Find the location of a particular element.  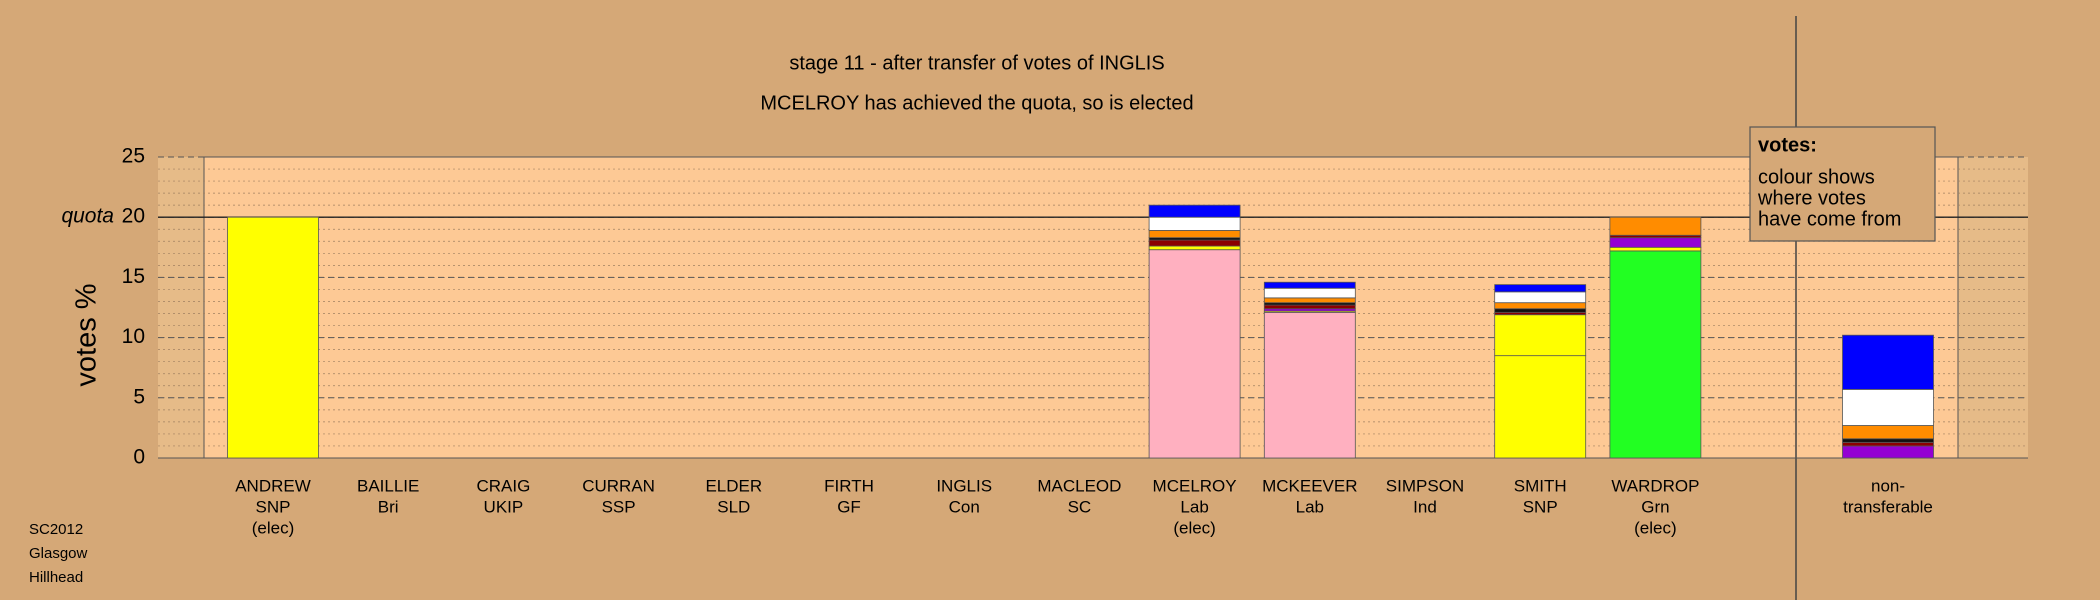

x-tick-label: SSP is located at coordinates (619, 506).